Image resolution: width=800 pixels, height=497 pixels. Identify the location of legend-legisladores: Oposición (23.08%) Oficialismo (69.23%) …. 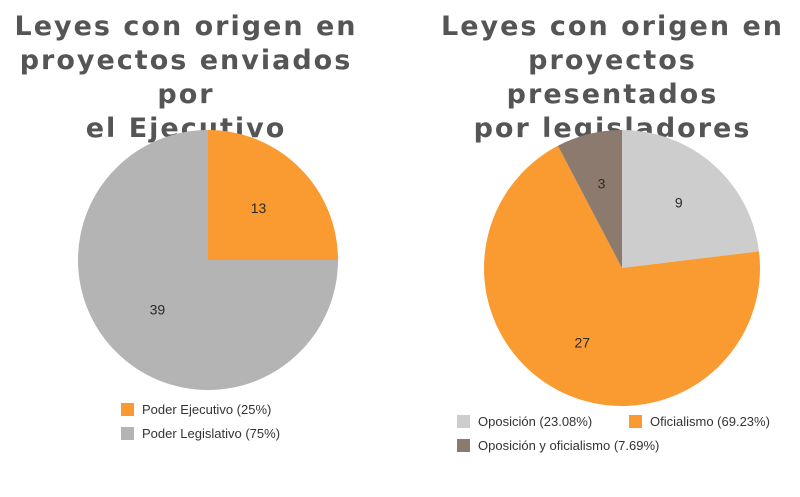
(627, 437).